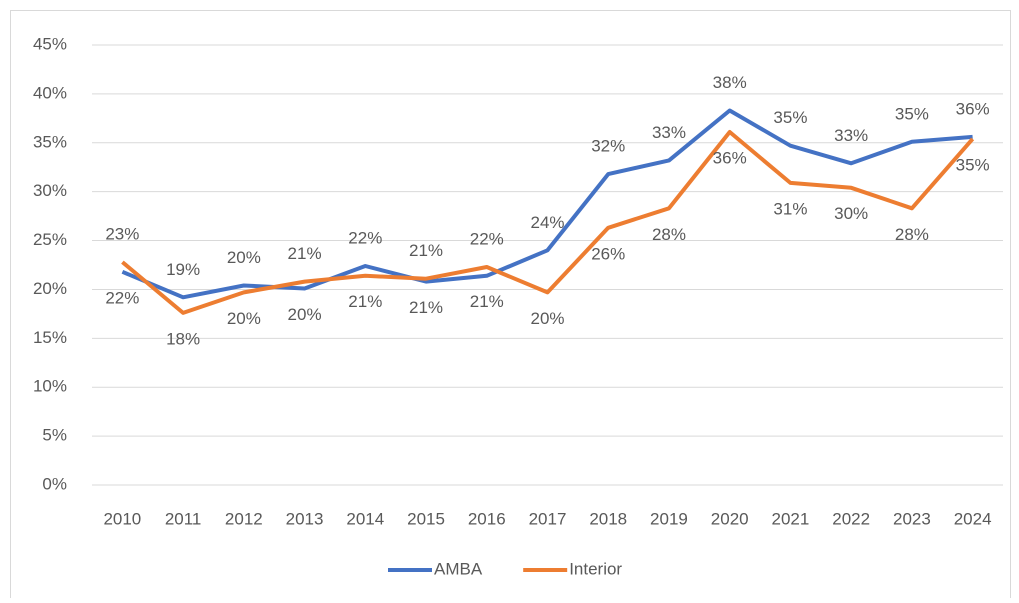  What do you see at coordinates (50, 337) in the screenshot?
I see `y-tick-label: 15%` at bounding box center [50, 337].